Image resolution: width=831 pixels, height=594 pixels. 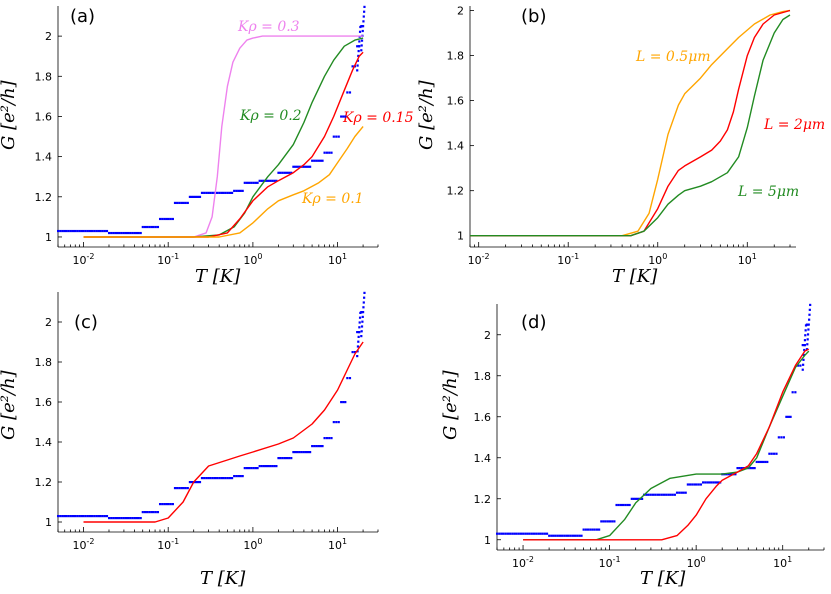 What do you see at coordinates (48, 522) in the screenshot?
I see `panel-c-ytick-label: 1` at bounding box center [48, 522].